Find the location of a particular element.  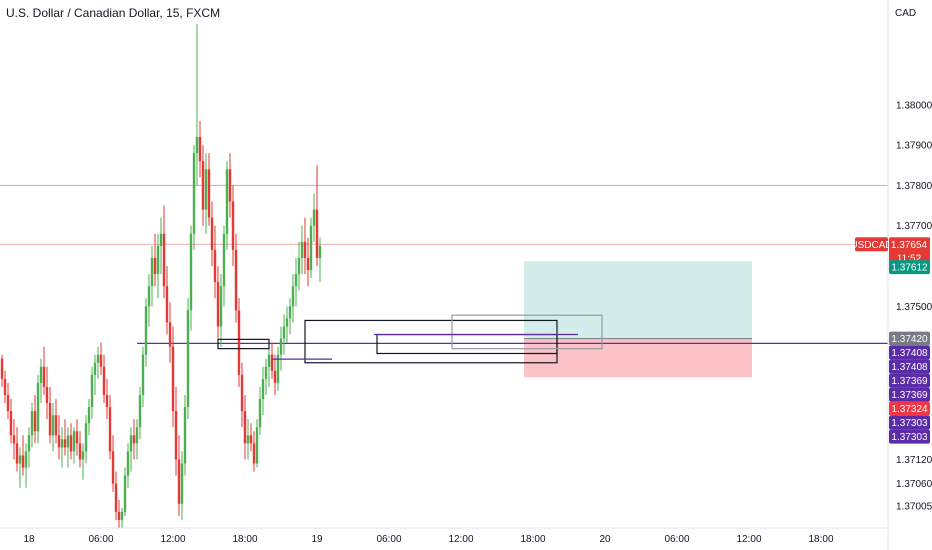

target-zone is located at coordinates (638, 300).